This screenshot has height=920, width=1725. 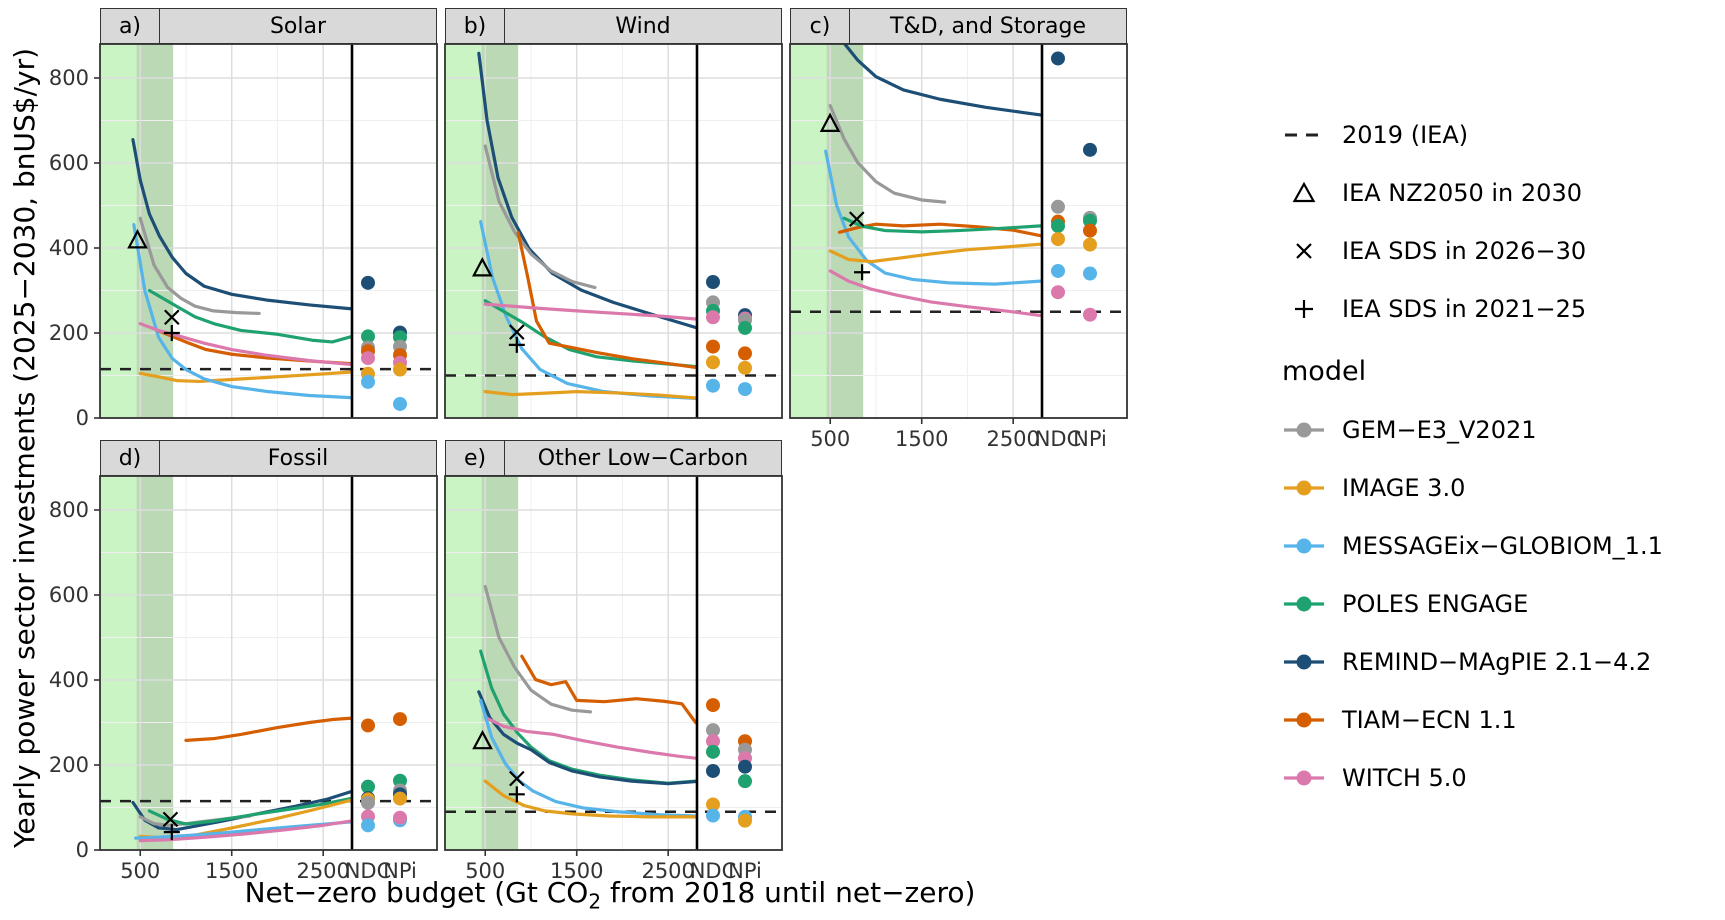 What do you see at coordinates (268, 729) in the screenshot?
I see `series-line-TIAM` at bounding box center [268, 729].